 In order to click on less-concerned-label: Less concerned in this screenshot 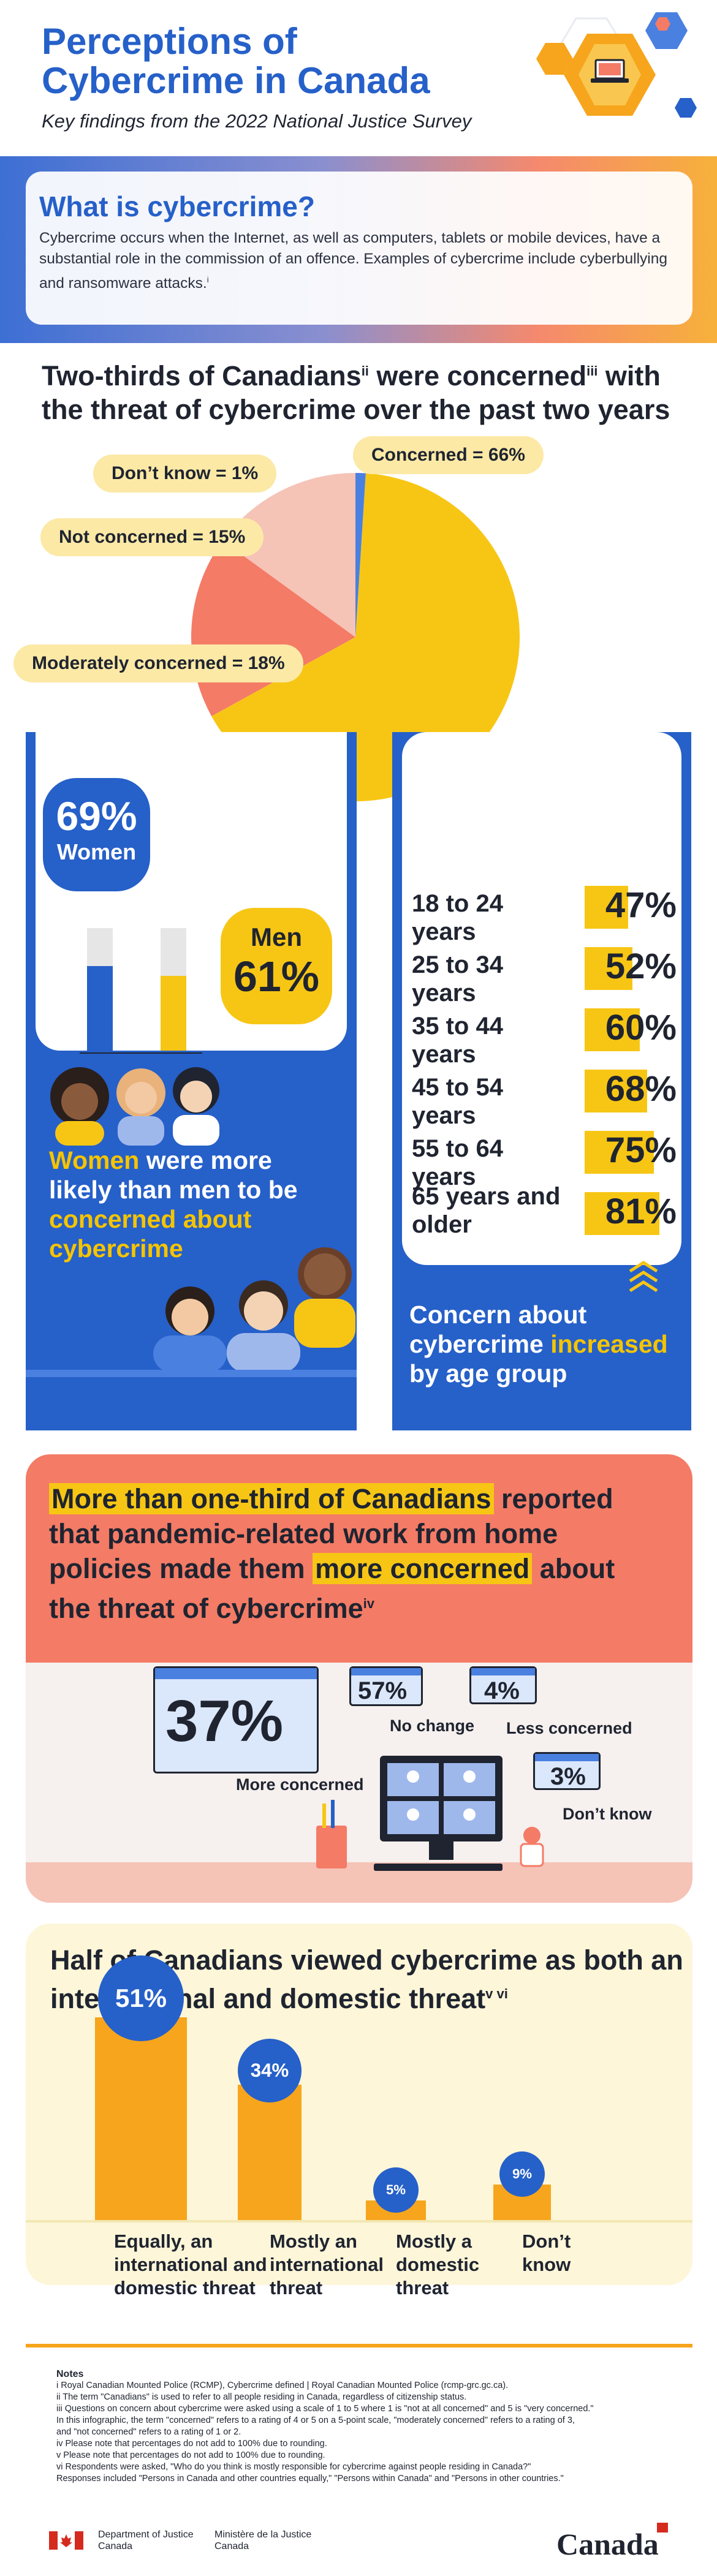, I will do `click(569, 1728)`.